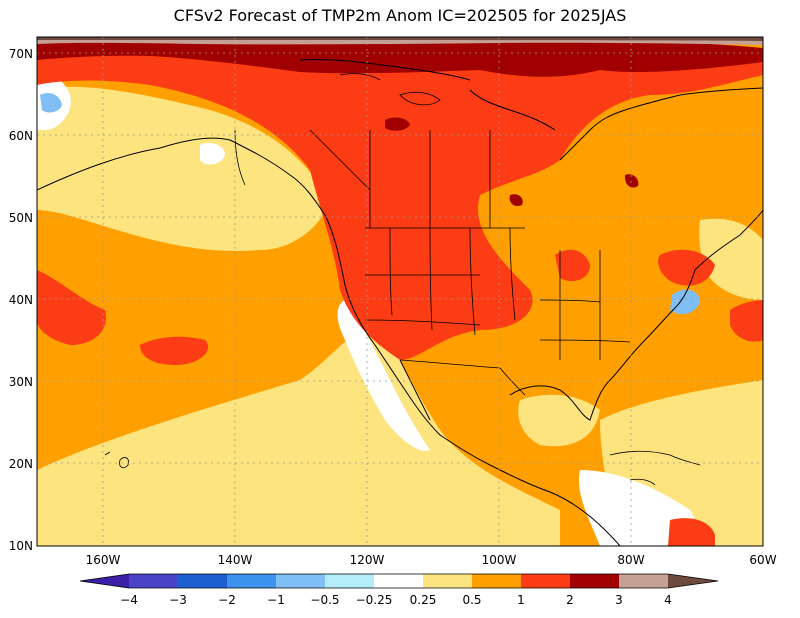 This screenshot has height=618, width=800. Describe the element at coordinates (183, 168) in the screenshot. I see `anomaly-pale-yellow-pacific-north` at that location.